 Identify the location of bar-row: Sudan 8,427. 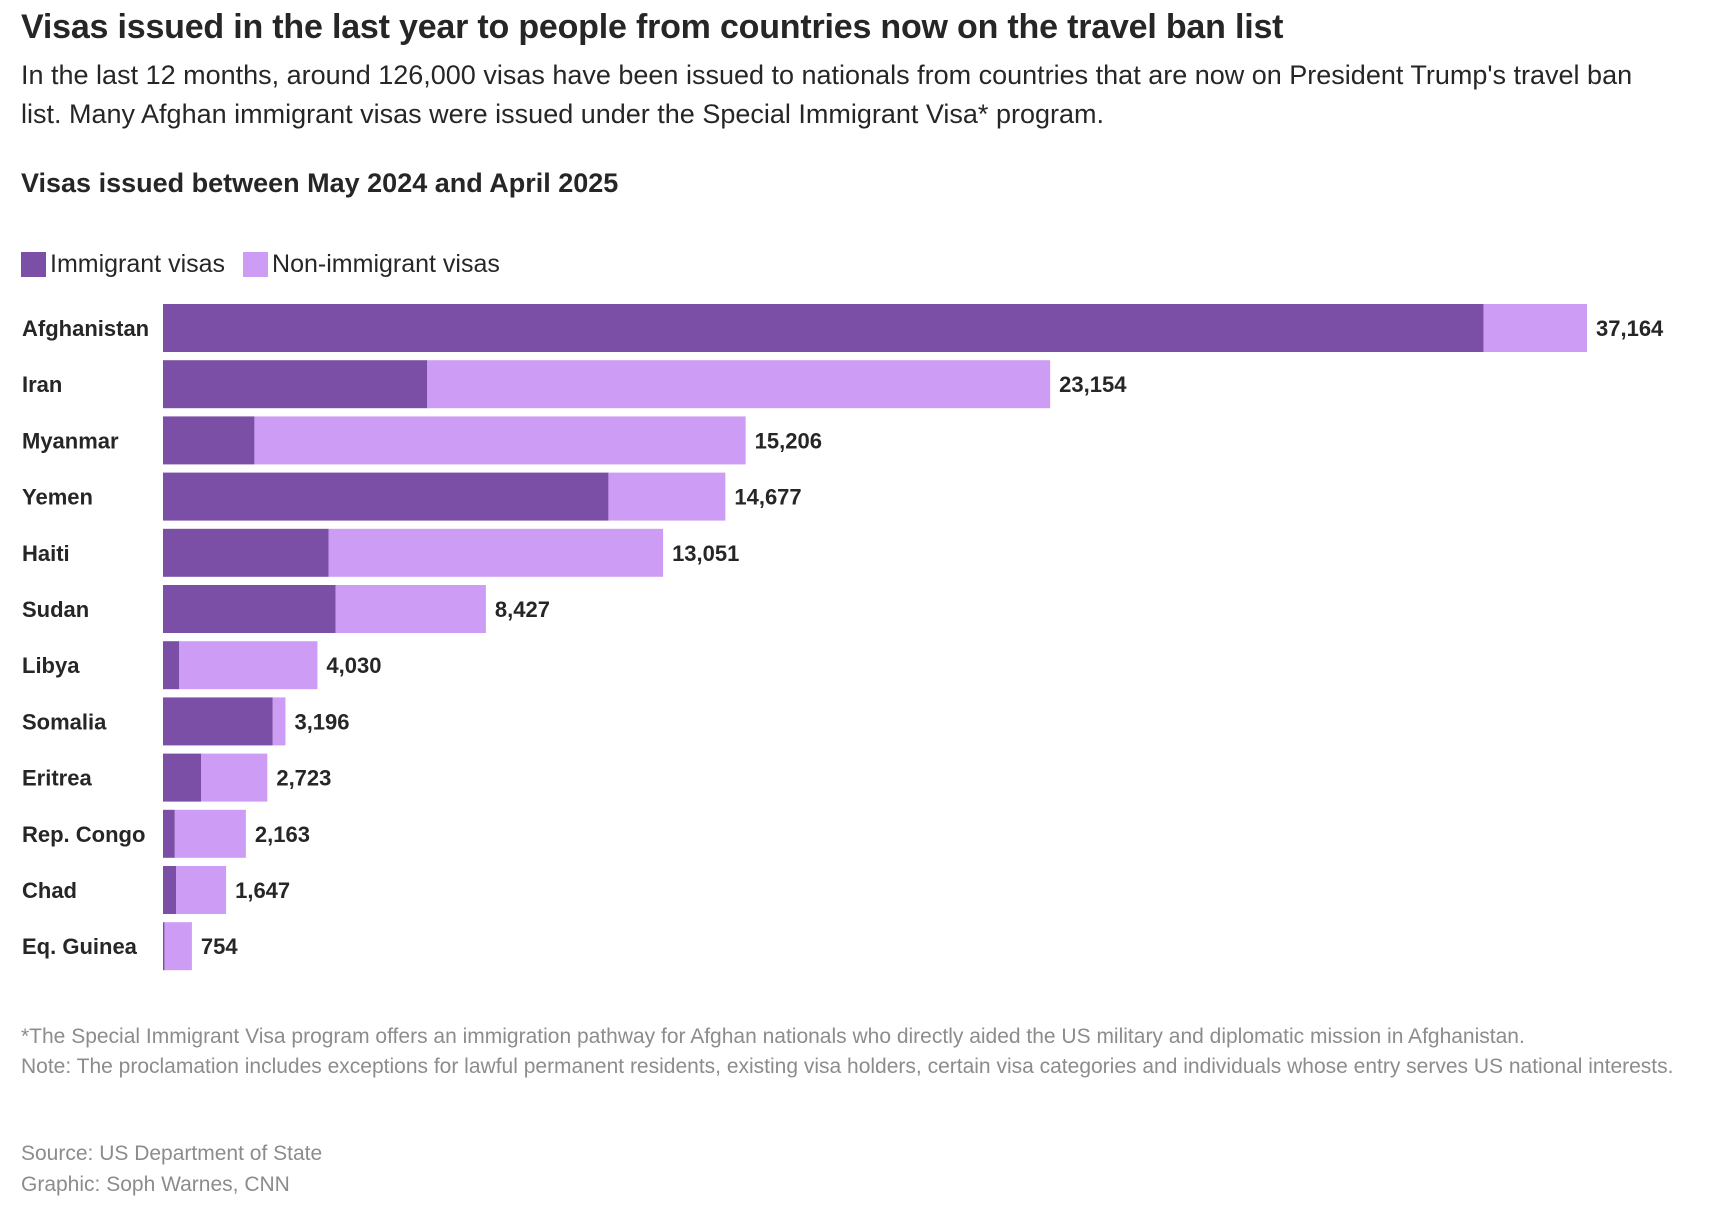
(286, 609).